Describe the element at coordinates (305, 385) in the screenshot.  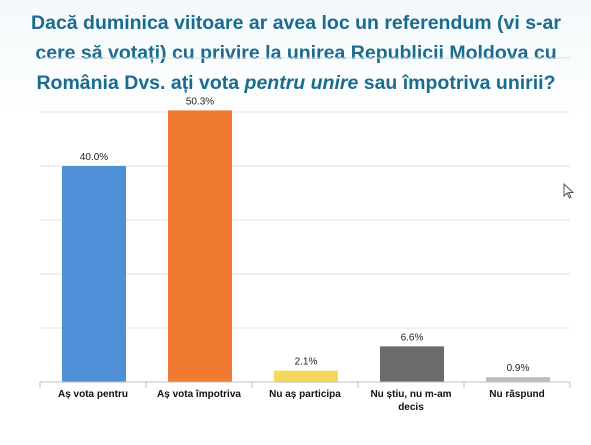
I see `x-axis-ticks` at that location.